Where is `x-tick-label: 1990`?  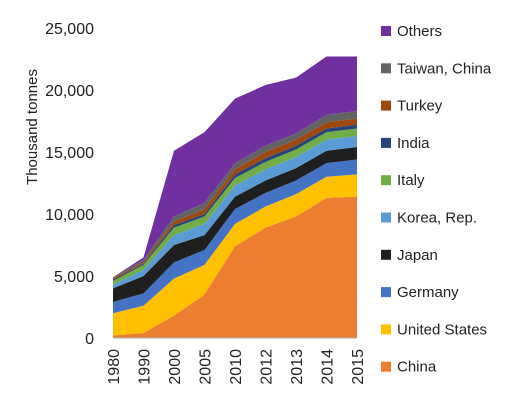 x-tick-label: 1990 is located at coordinates (145, 367).